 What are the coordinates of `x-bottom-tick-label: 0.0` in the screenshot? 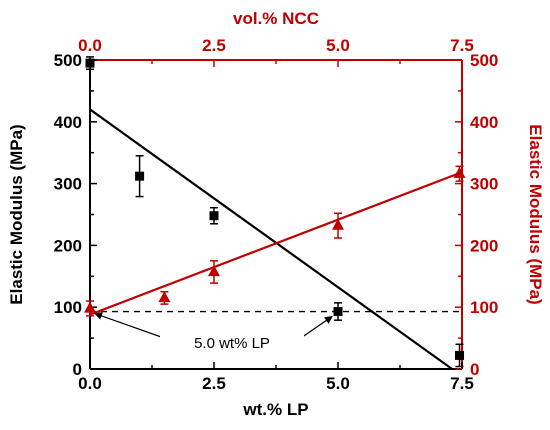 It's located at (90, 383).